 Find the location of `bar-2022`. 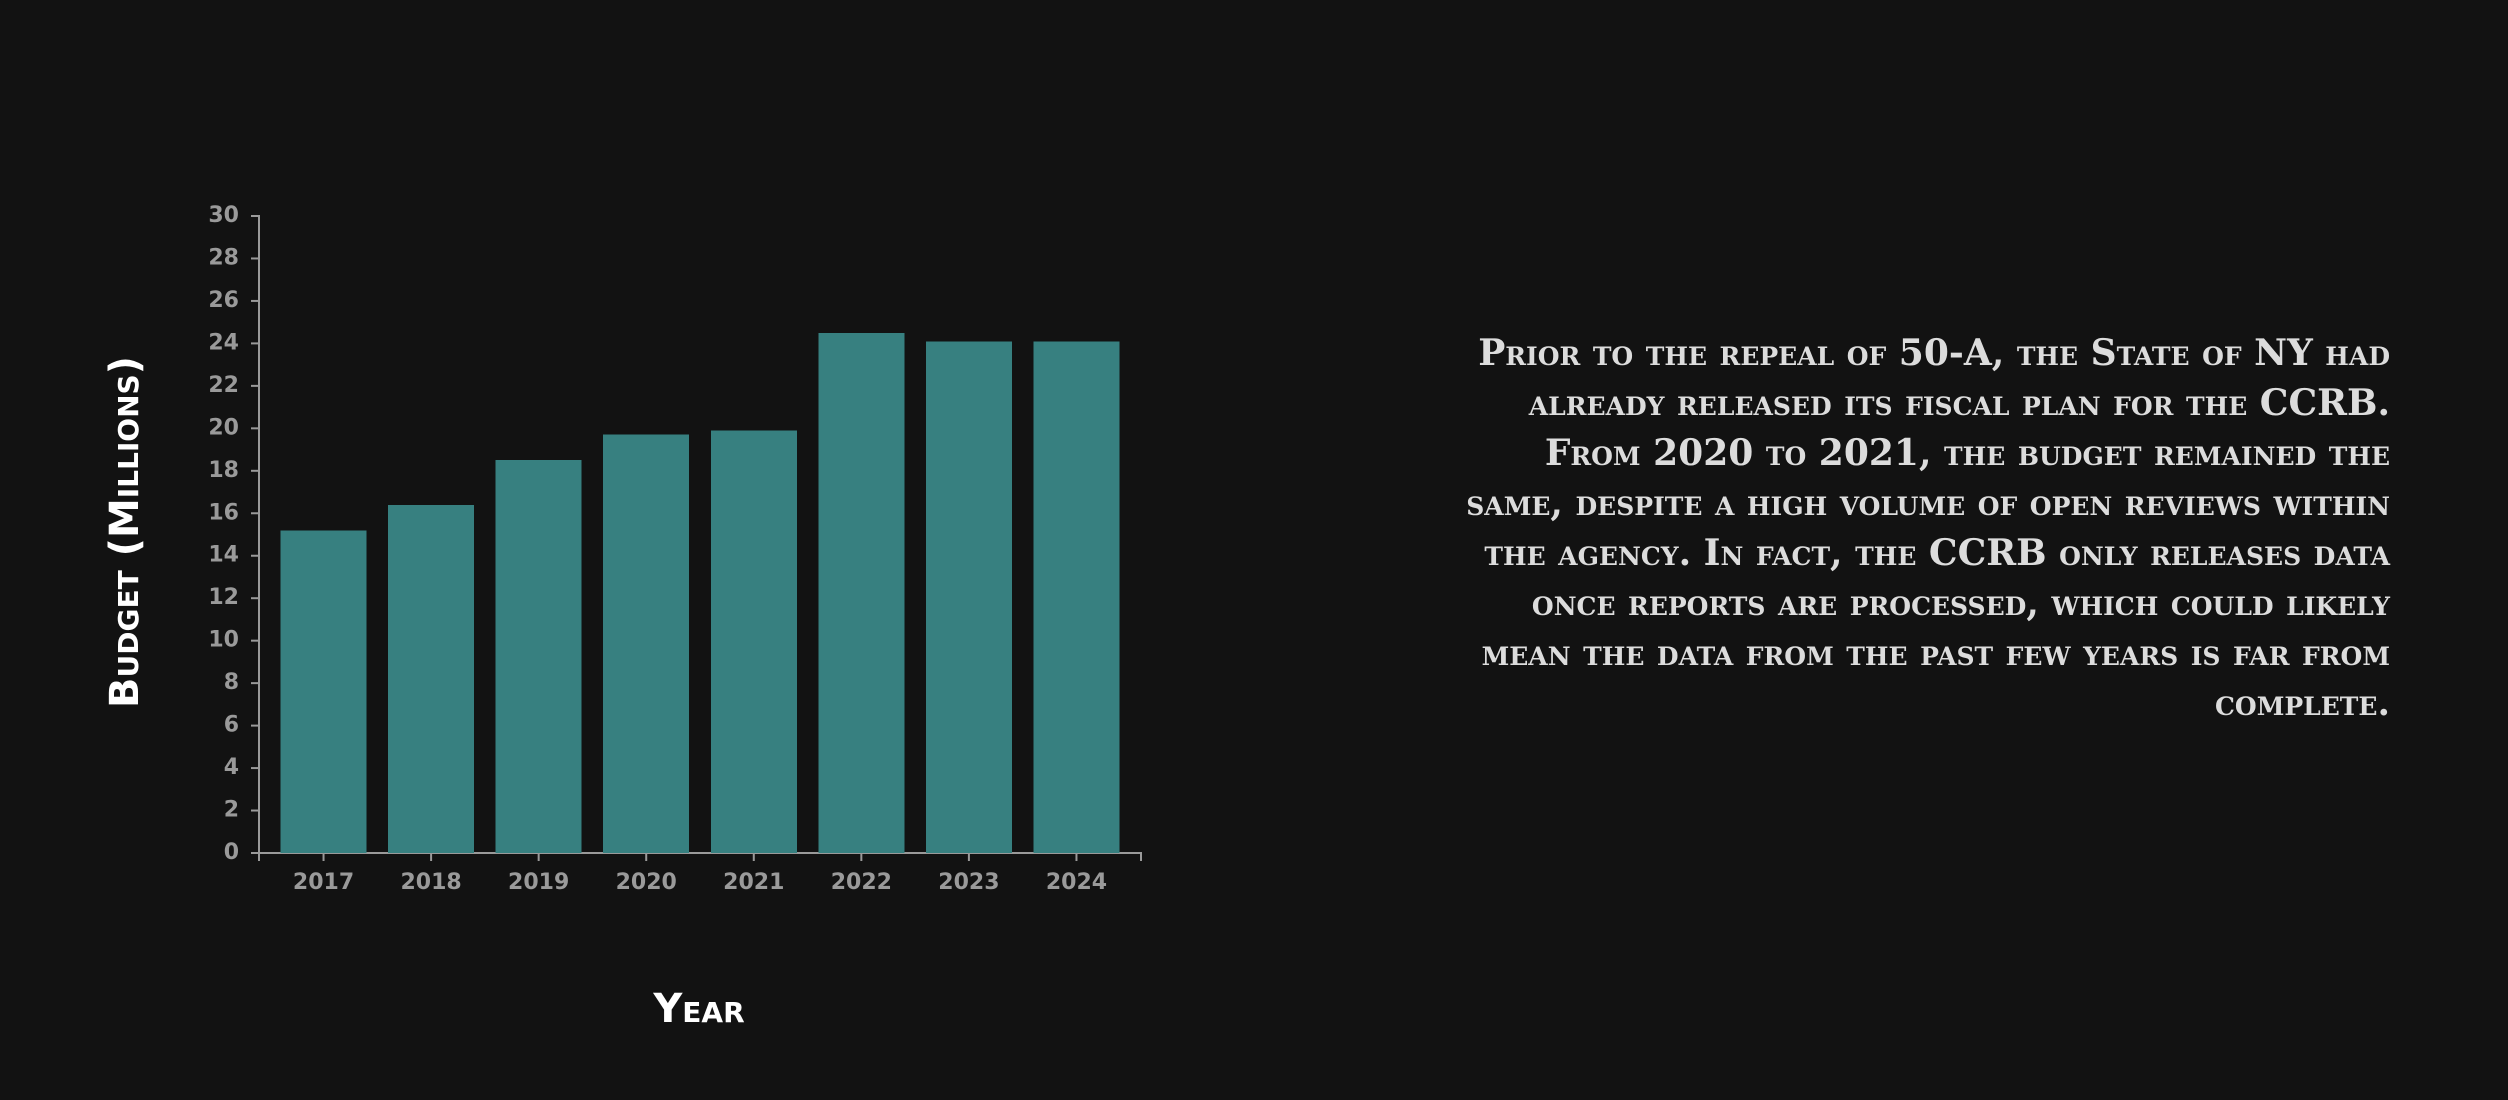

bar-2022 is located at coordinates (861, 592).